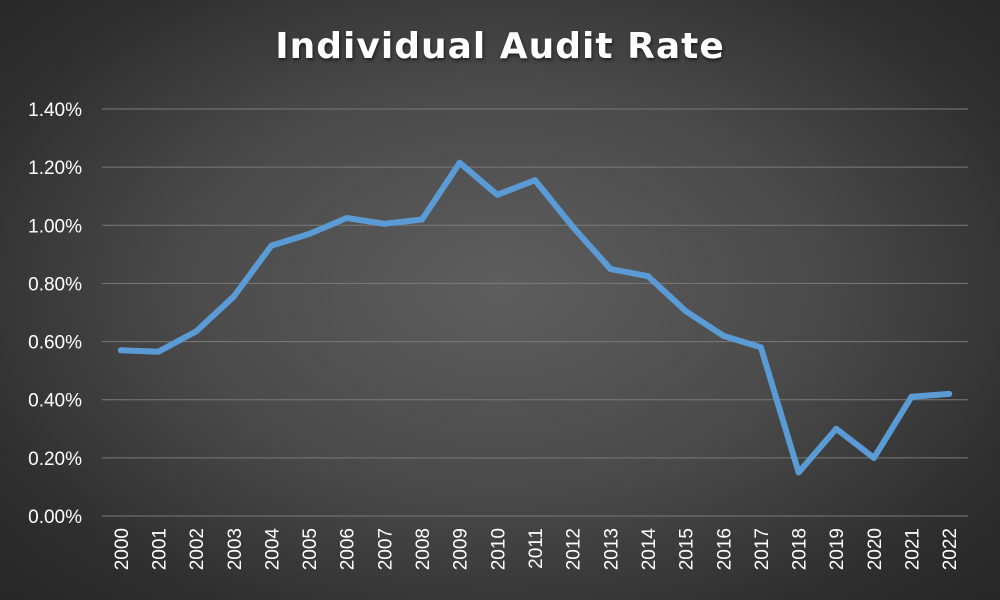 Image resolution: width=1000 pixels, height=600 pixels. I want to click on x-tick-label: 2006, so click(348, 549).